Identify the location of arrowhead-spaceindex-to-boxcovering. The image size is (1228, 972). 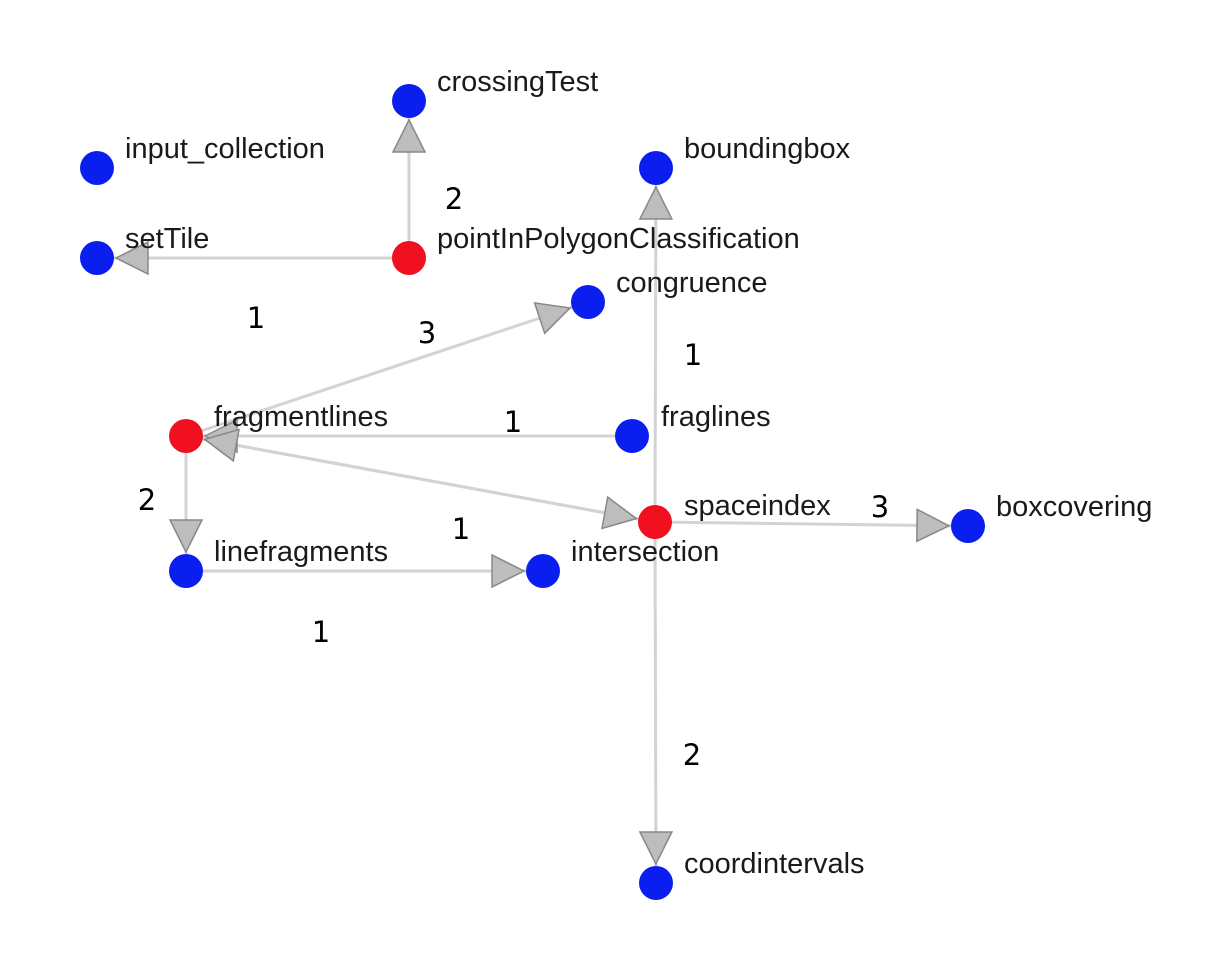
(933, 525).